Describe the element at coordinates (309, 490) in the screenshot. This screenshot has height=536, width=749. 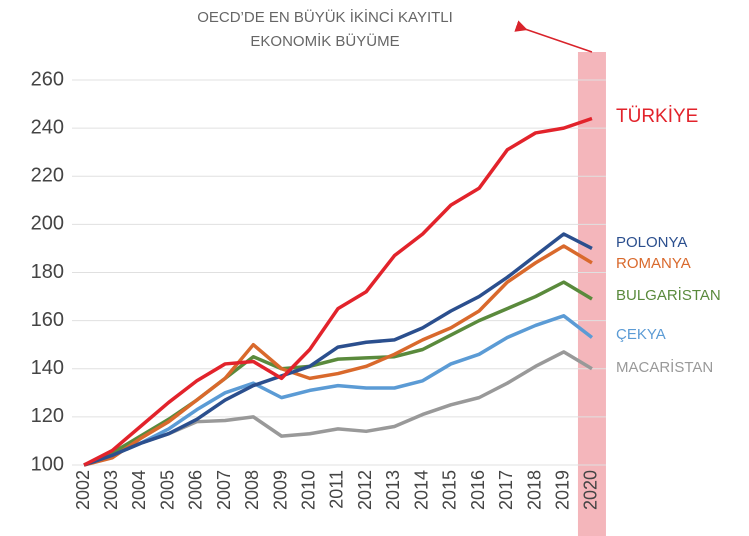
I see `x-tick-label: 2010` at that location.